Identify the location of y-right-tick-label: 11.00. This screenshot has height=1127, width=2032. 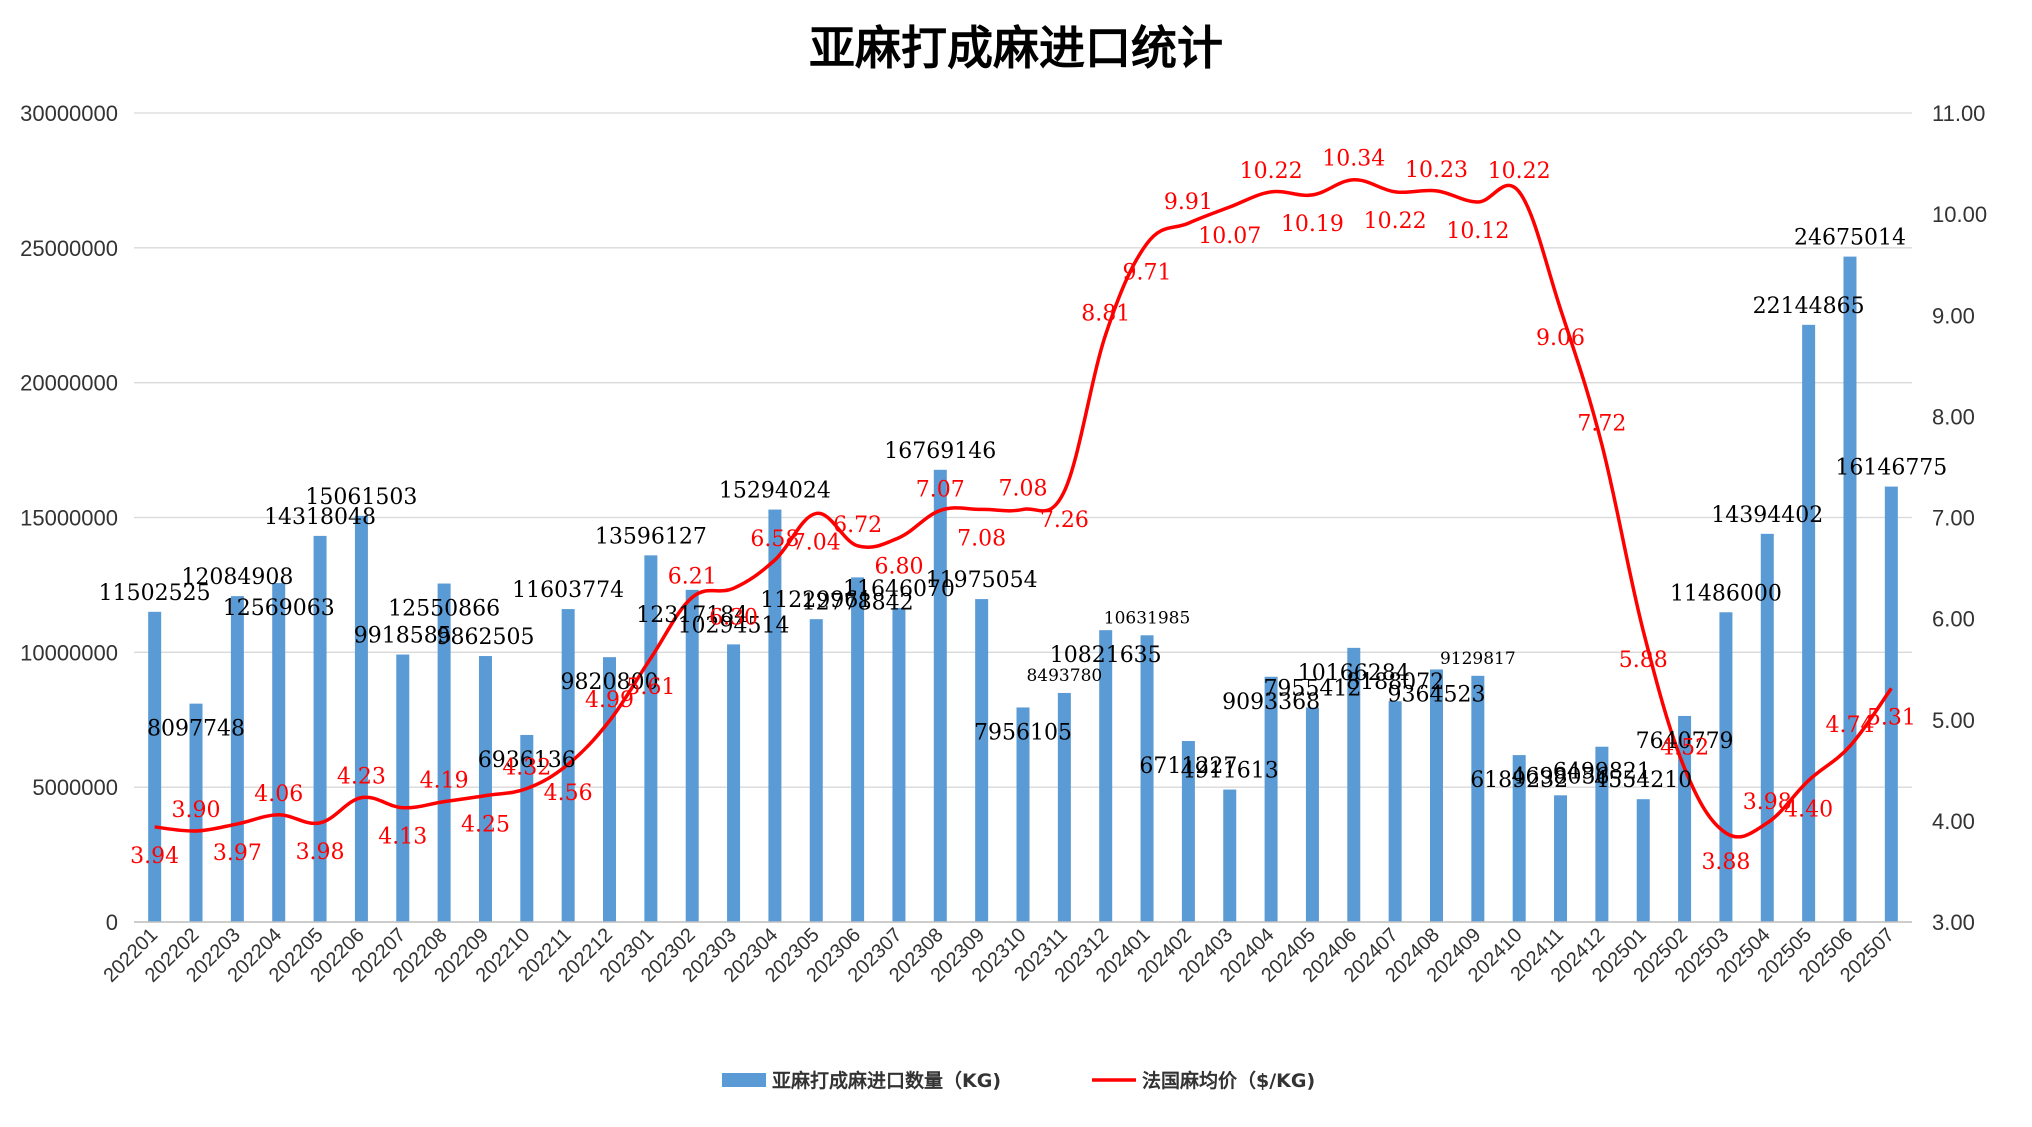
(1958, 113).